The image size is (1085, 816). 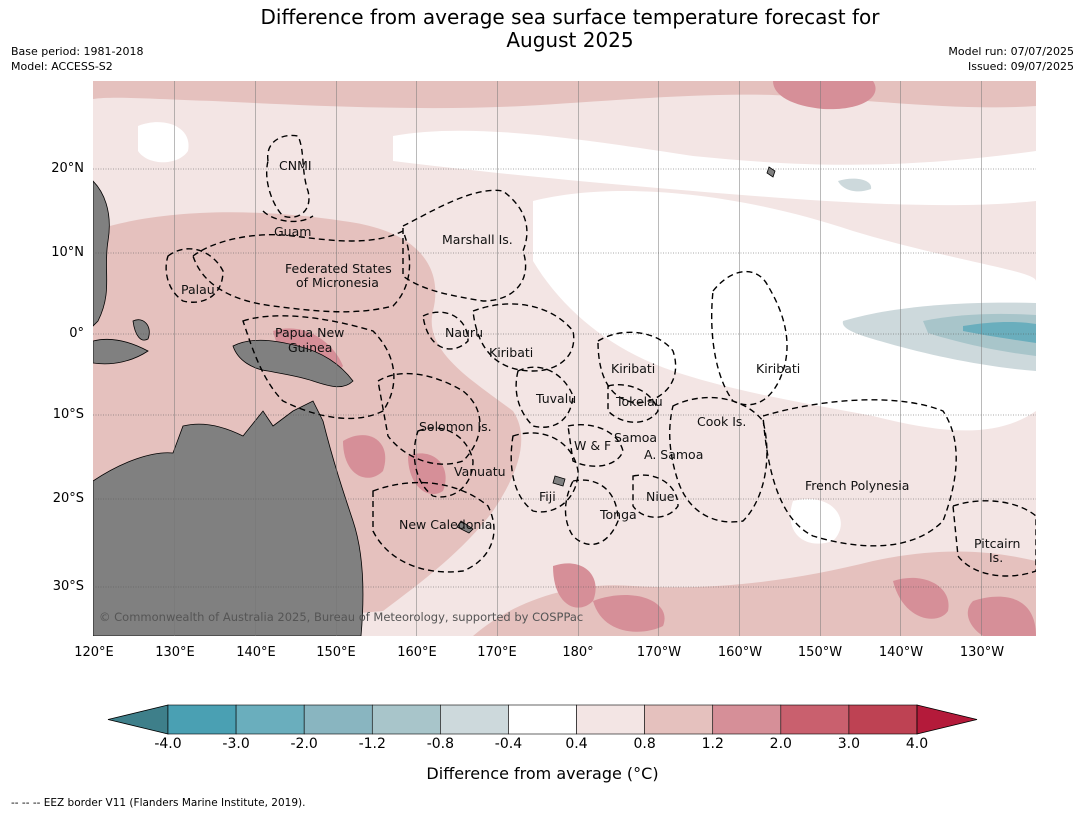 What do you see at coordinates (288, 216) in the screenshot?
I see `eez-guam` at bounding box center [288, 216].